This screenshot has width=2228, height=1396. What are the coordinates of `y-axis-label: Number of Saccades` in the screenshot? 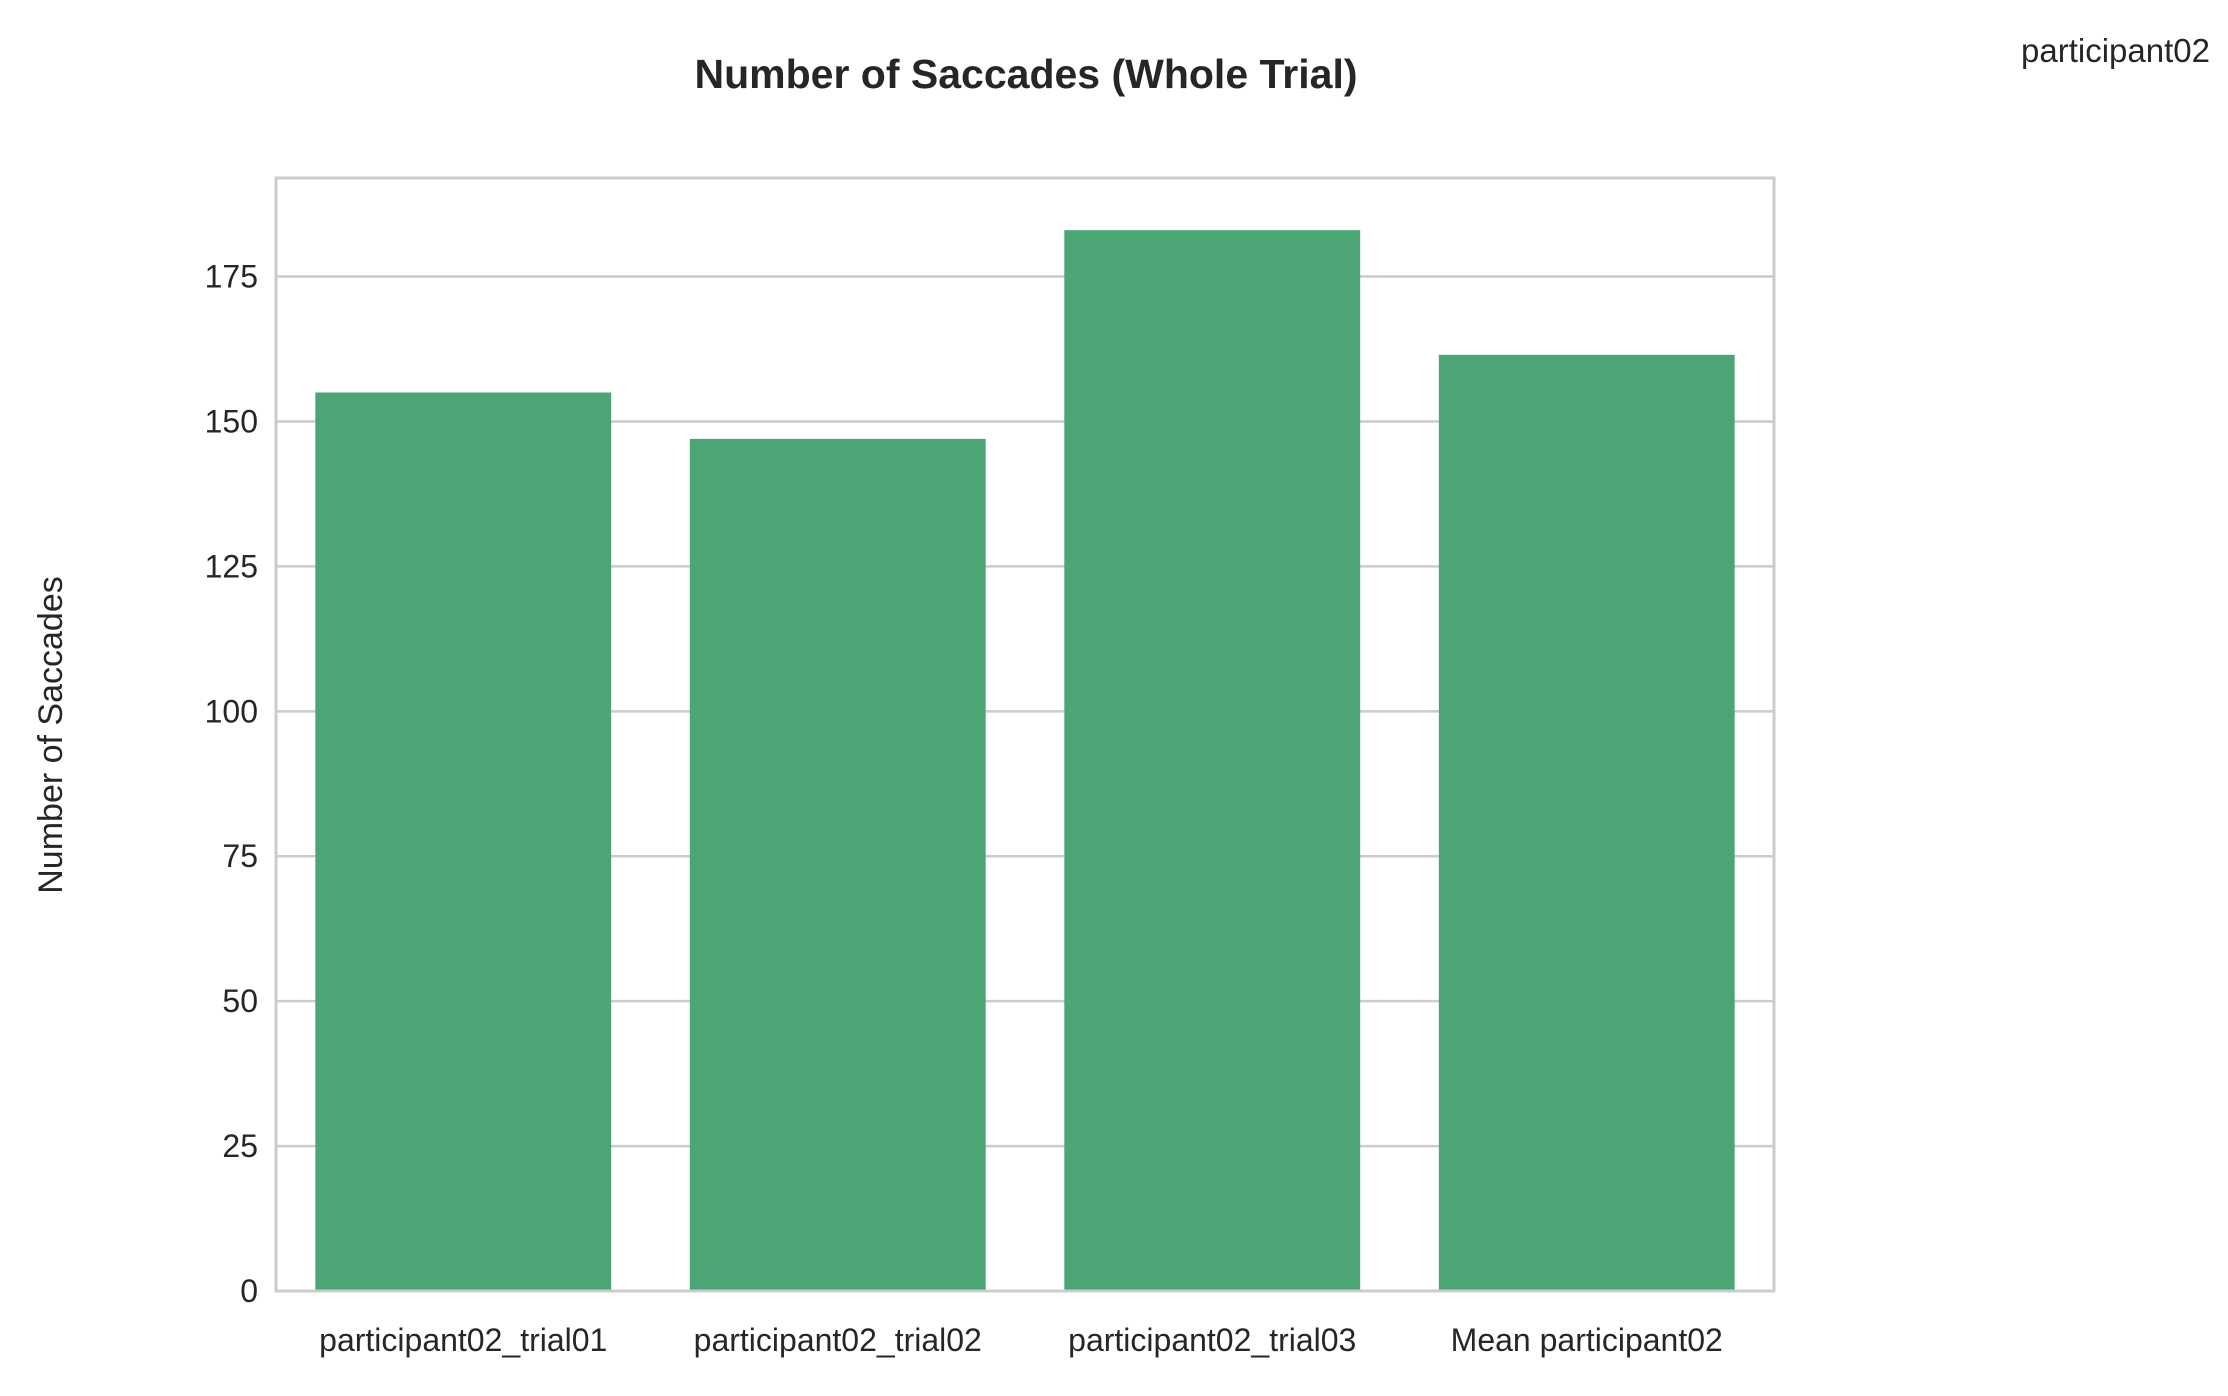 It's located at (51, 735).